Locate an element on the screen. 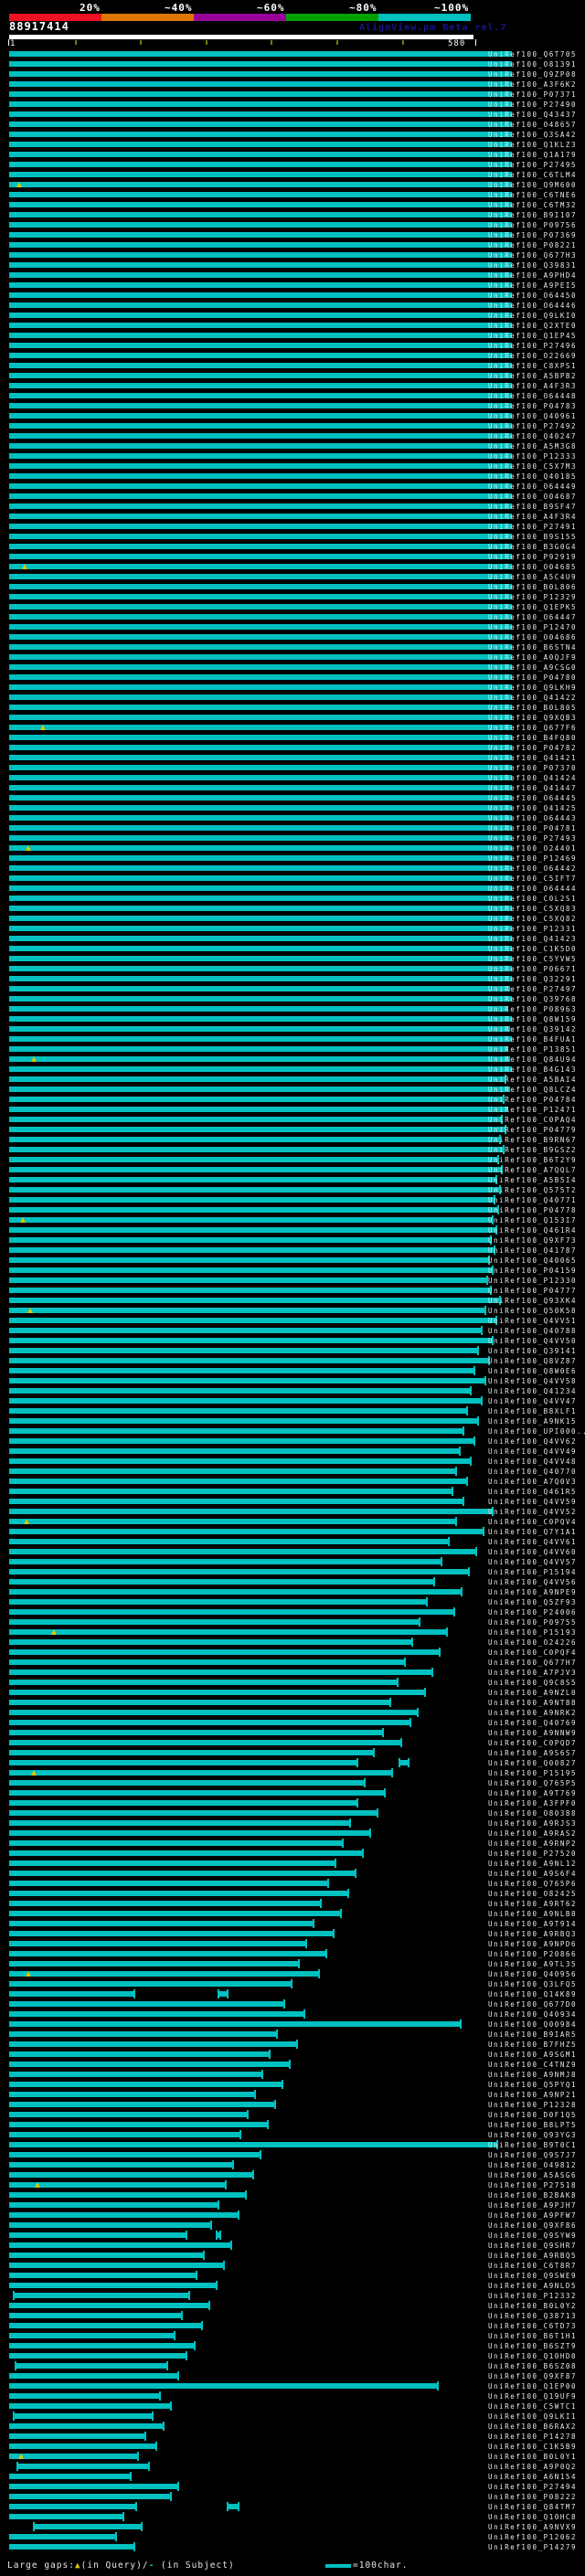 The height and width of the screenshot is (2576, 585). hit-label: UniRef100_Q4VV61 is located at coordinates (533, 1542).